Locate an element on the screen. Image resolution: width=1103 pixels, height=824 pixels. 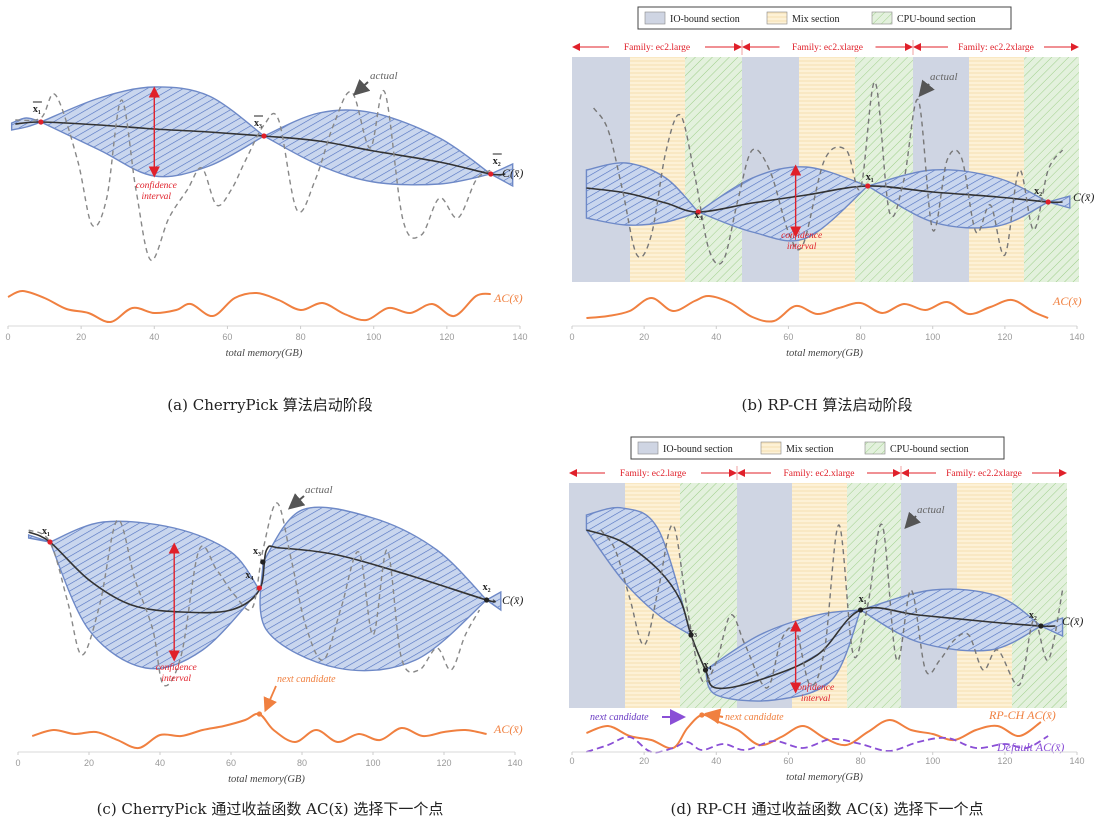
family-label: Family: ec2.large is located at coordinates (653, 474).